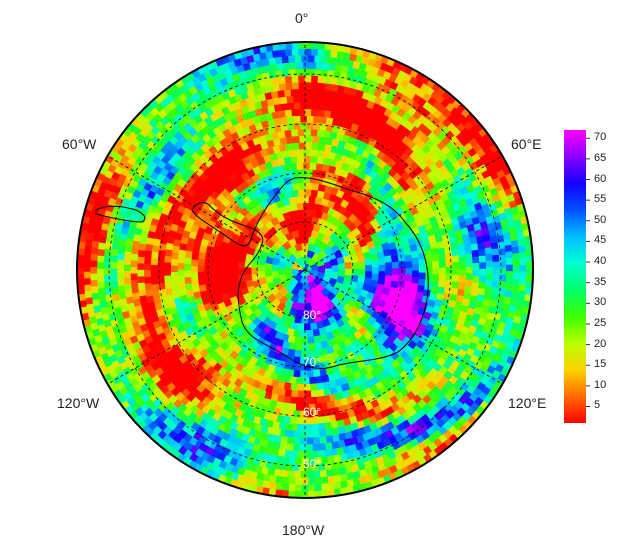  I want to click on lon-label-60w: 60°W, so click(79, 144).